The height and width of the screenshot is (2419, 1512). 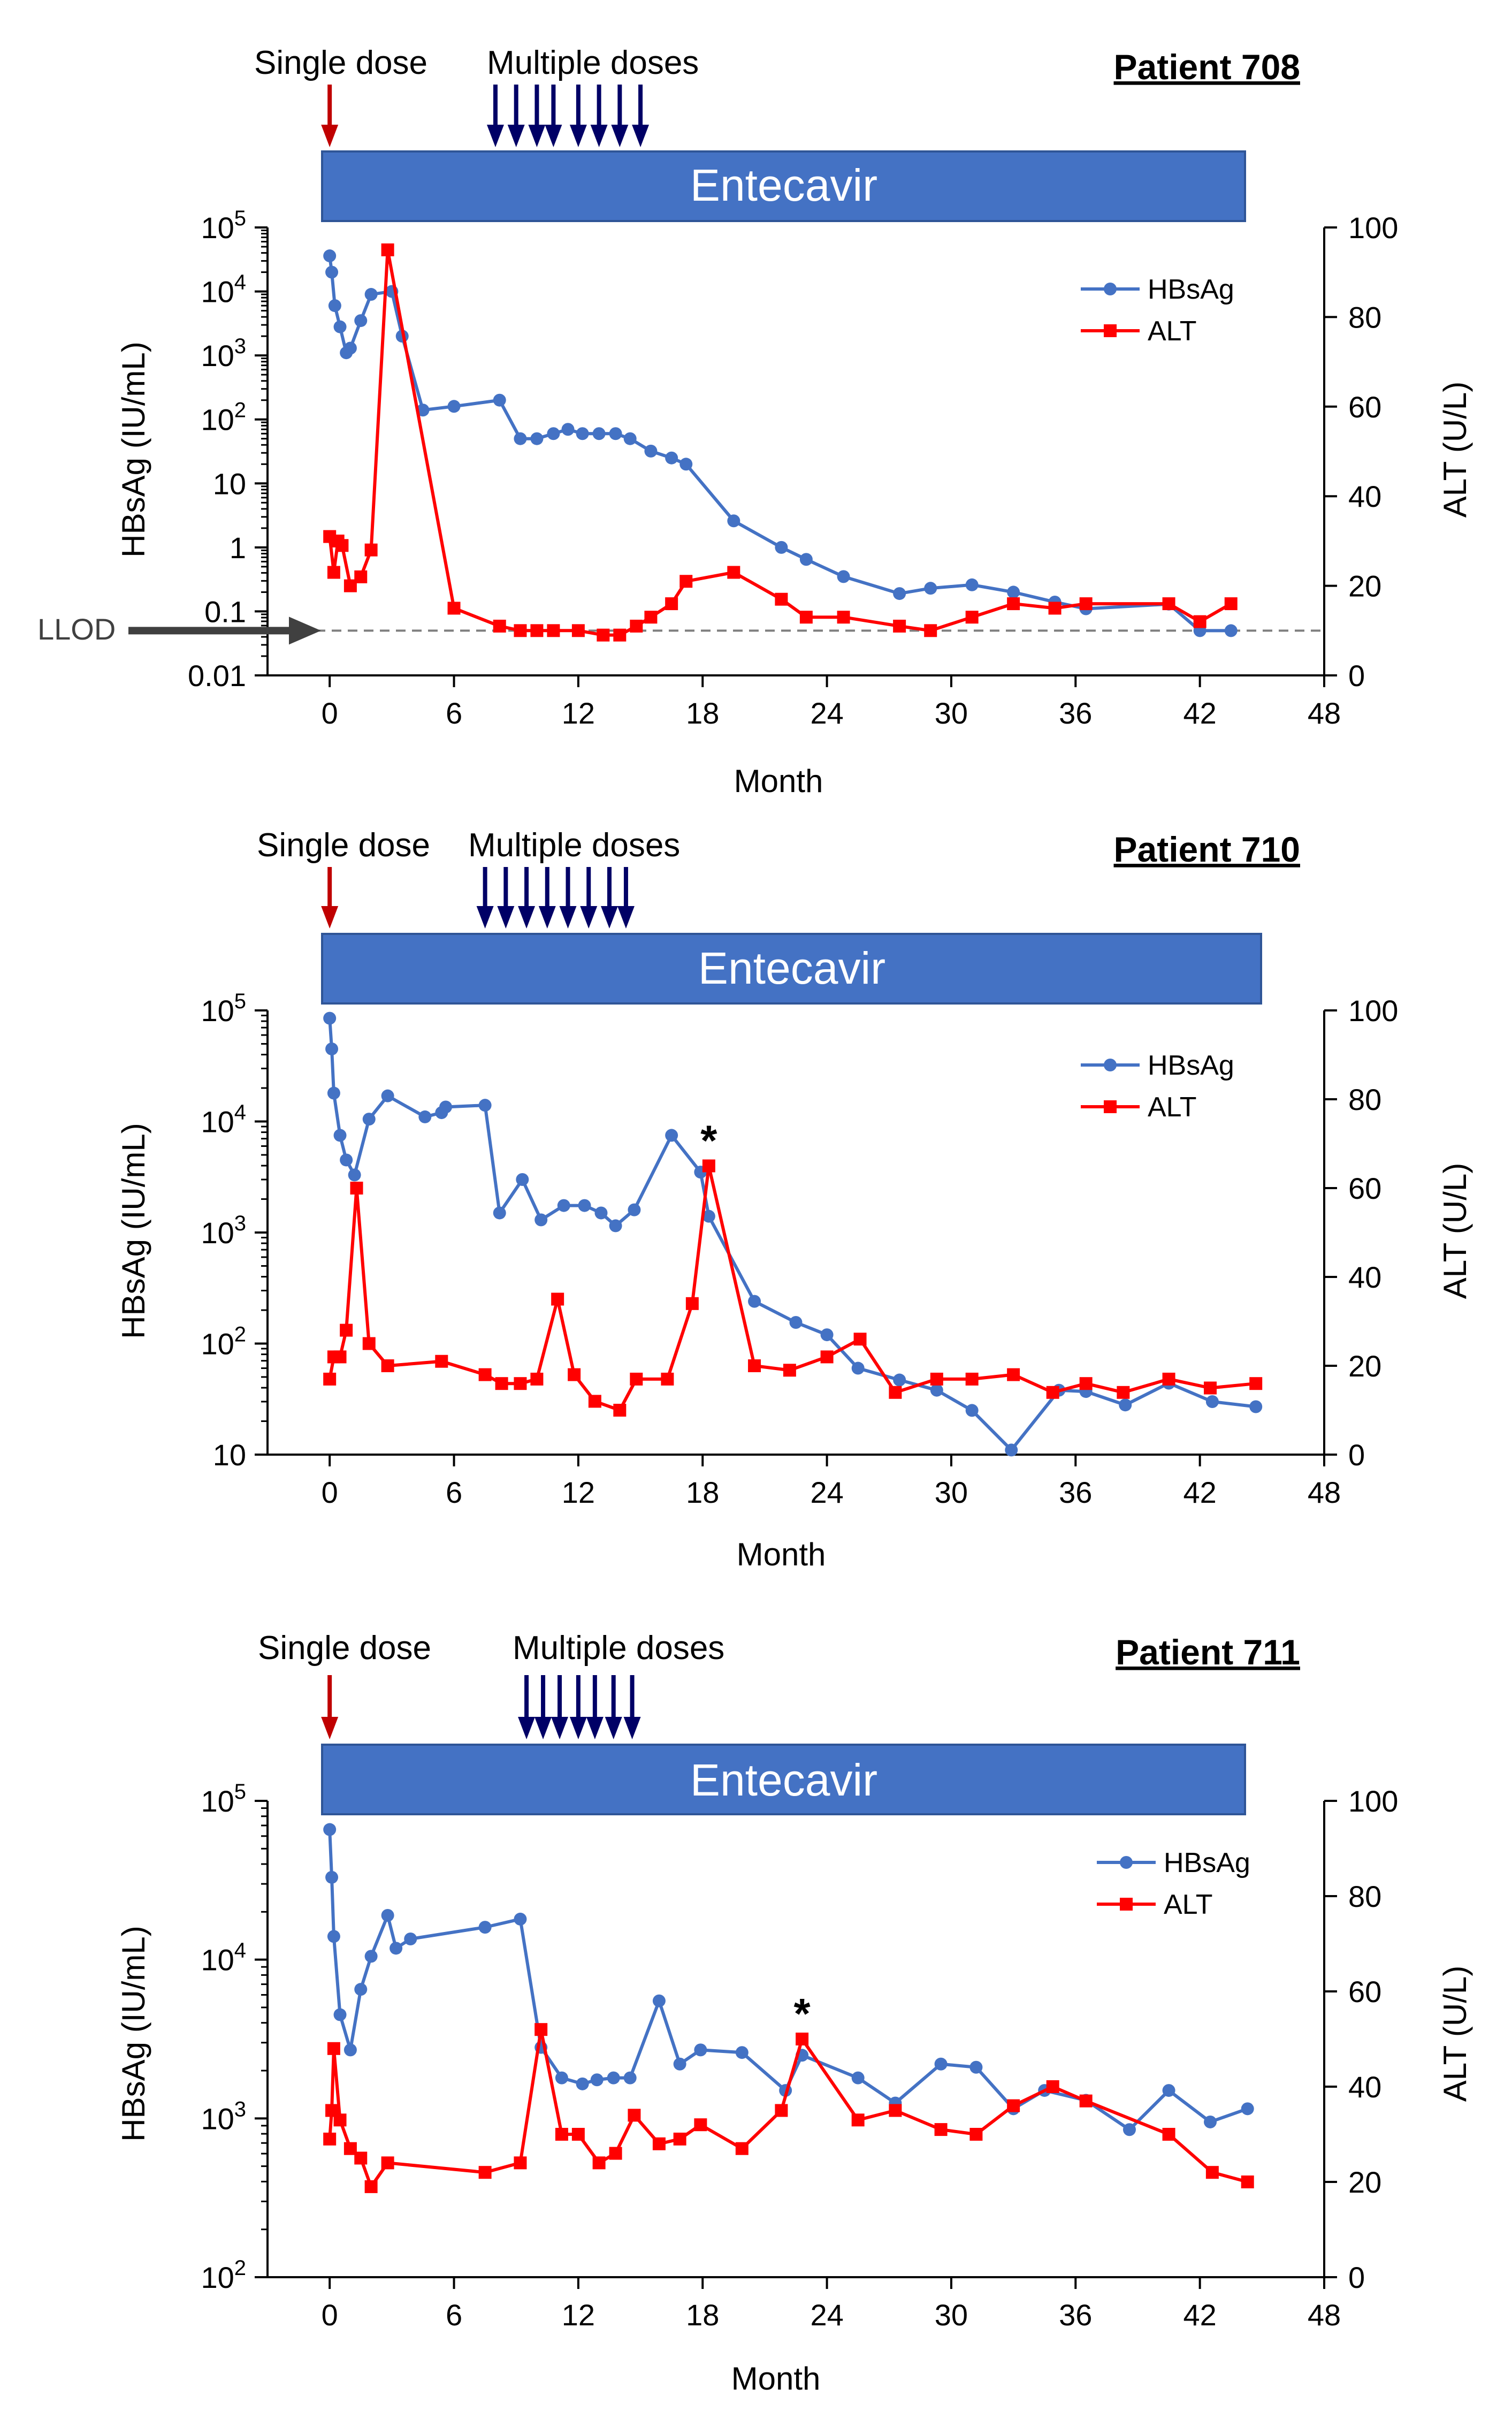 I want to click on right-tick-label: 0, so click(x=1356, y=1455).